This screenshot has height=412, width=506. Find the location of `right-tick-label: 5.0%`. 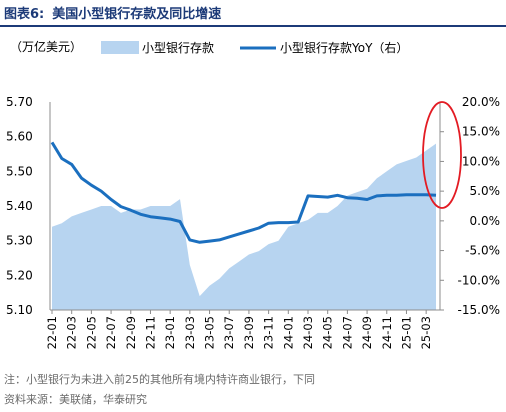

right-tick-label: 5.0% is located at coordinates (485, 191).